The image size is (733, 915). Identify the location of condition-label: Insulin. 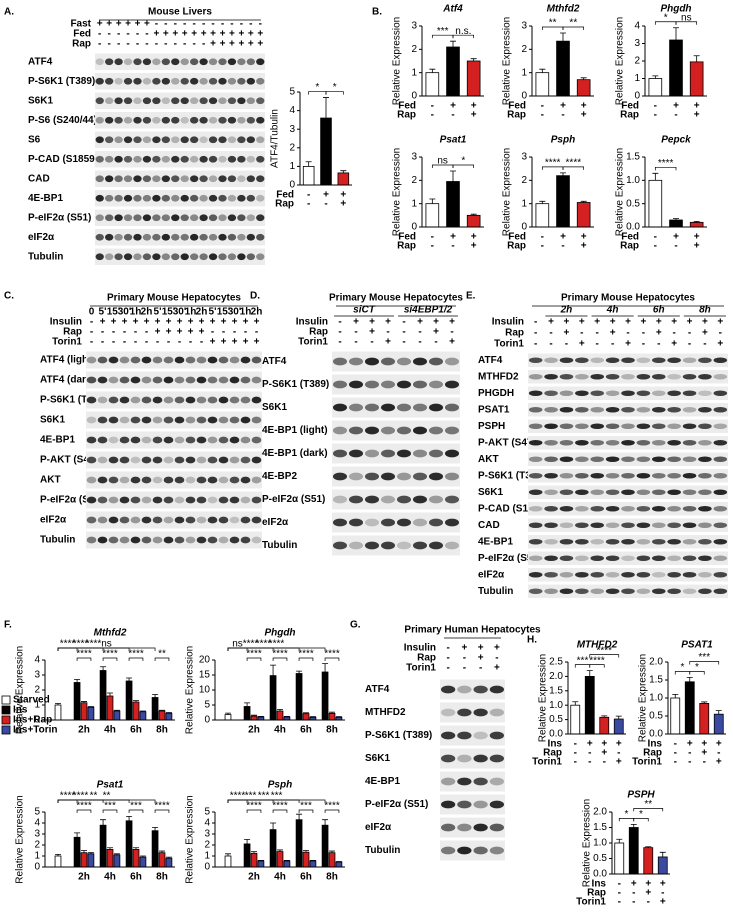
(508, 322).